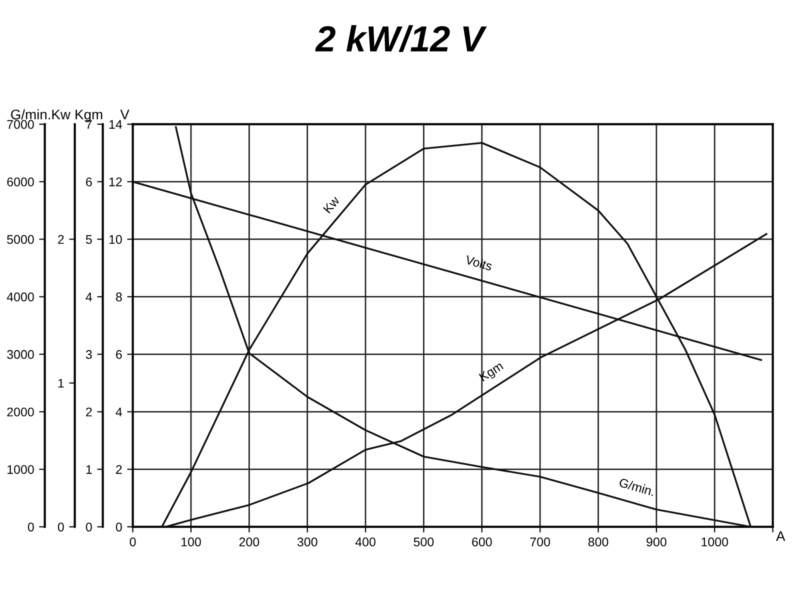 The width and height of the screenshot is (800, 600). I want to click on y-tick-label: 4000, so click(20, 297).